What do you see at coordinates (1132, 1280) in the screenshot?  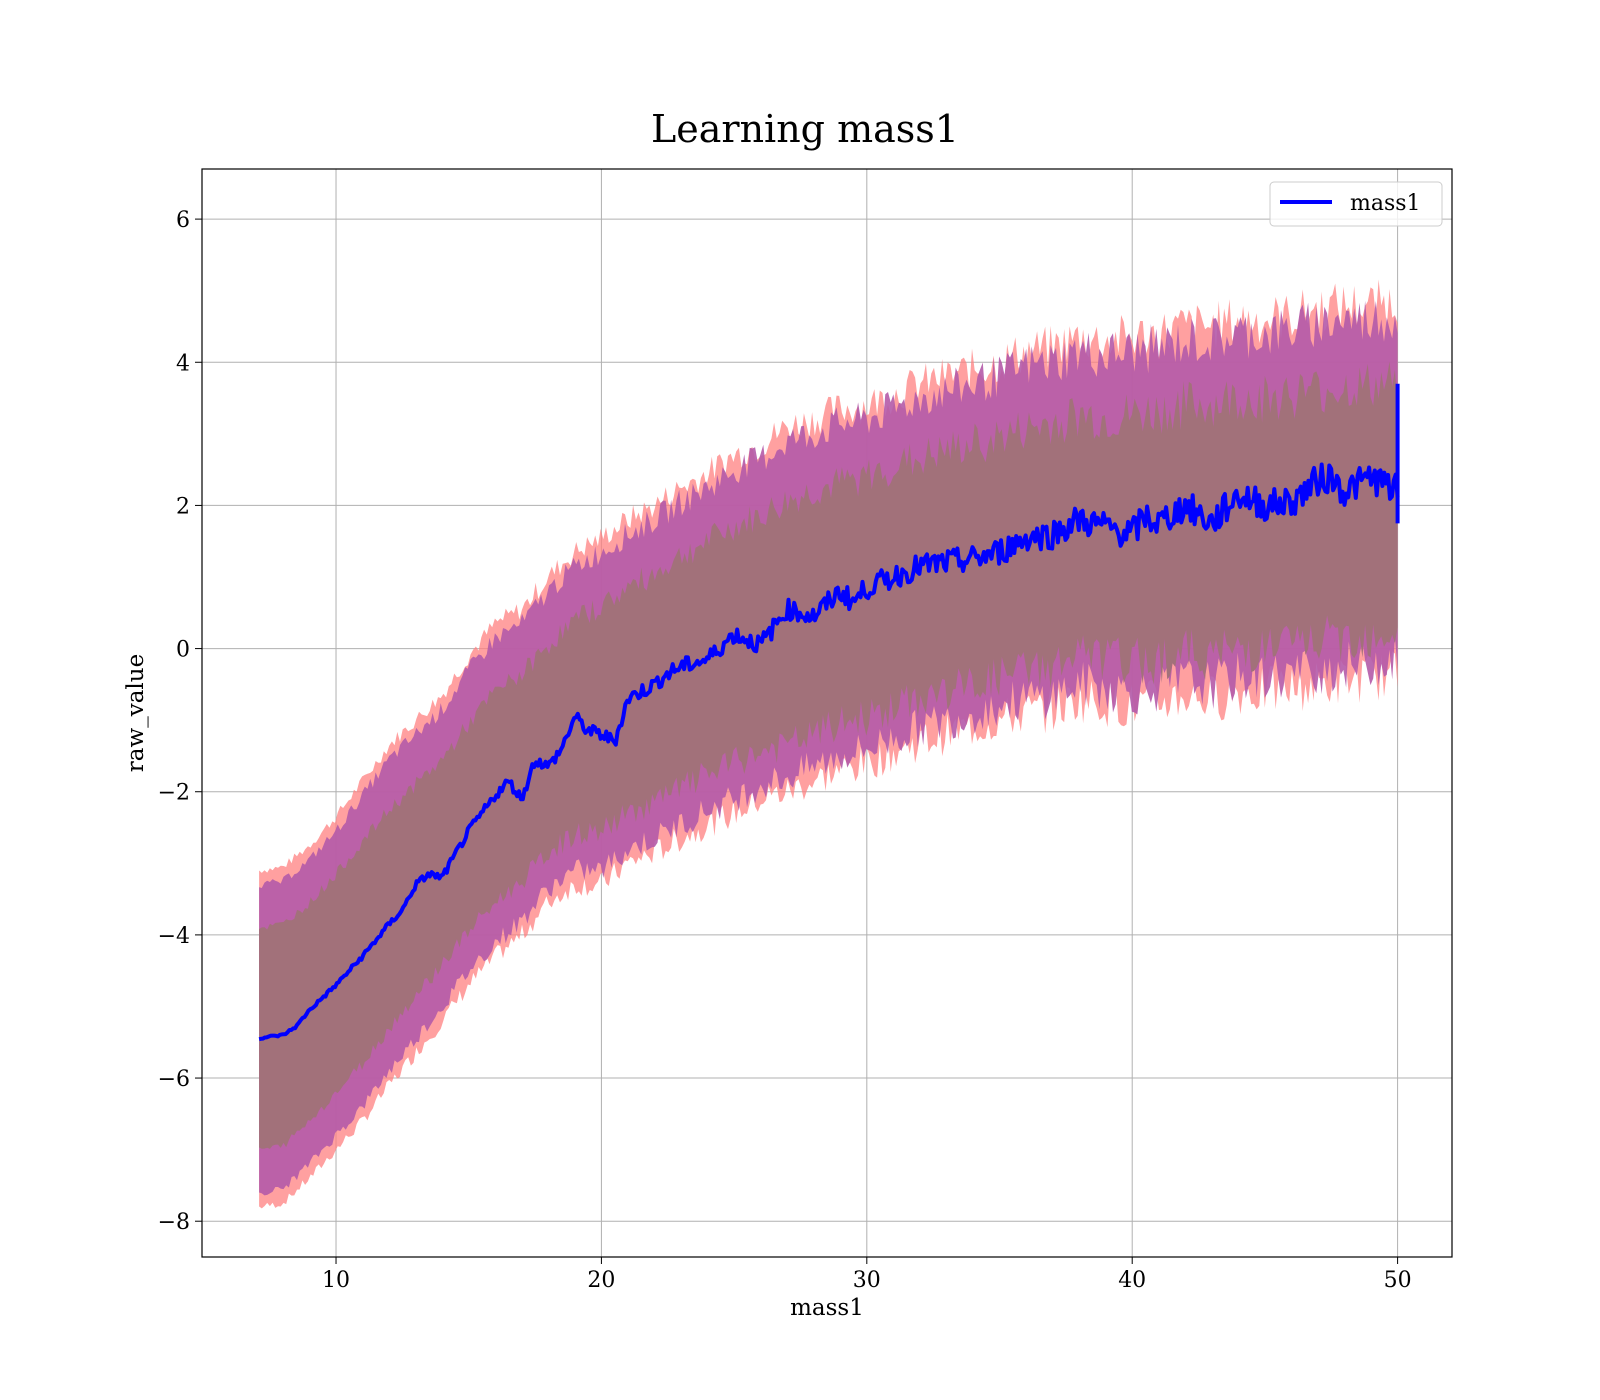 I see `x-tick-label: 40` at bounding box center [1132, 1280].